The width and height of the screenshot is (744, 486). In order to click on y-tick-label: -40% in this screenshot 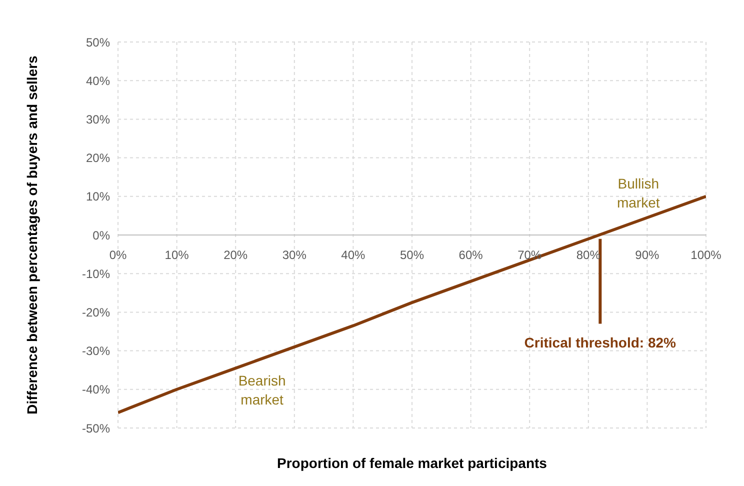, I will do `click(96, 389)`.